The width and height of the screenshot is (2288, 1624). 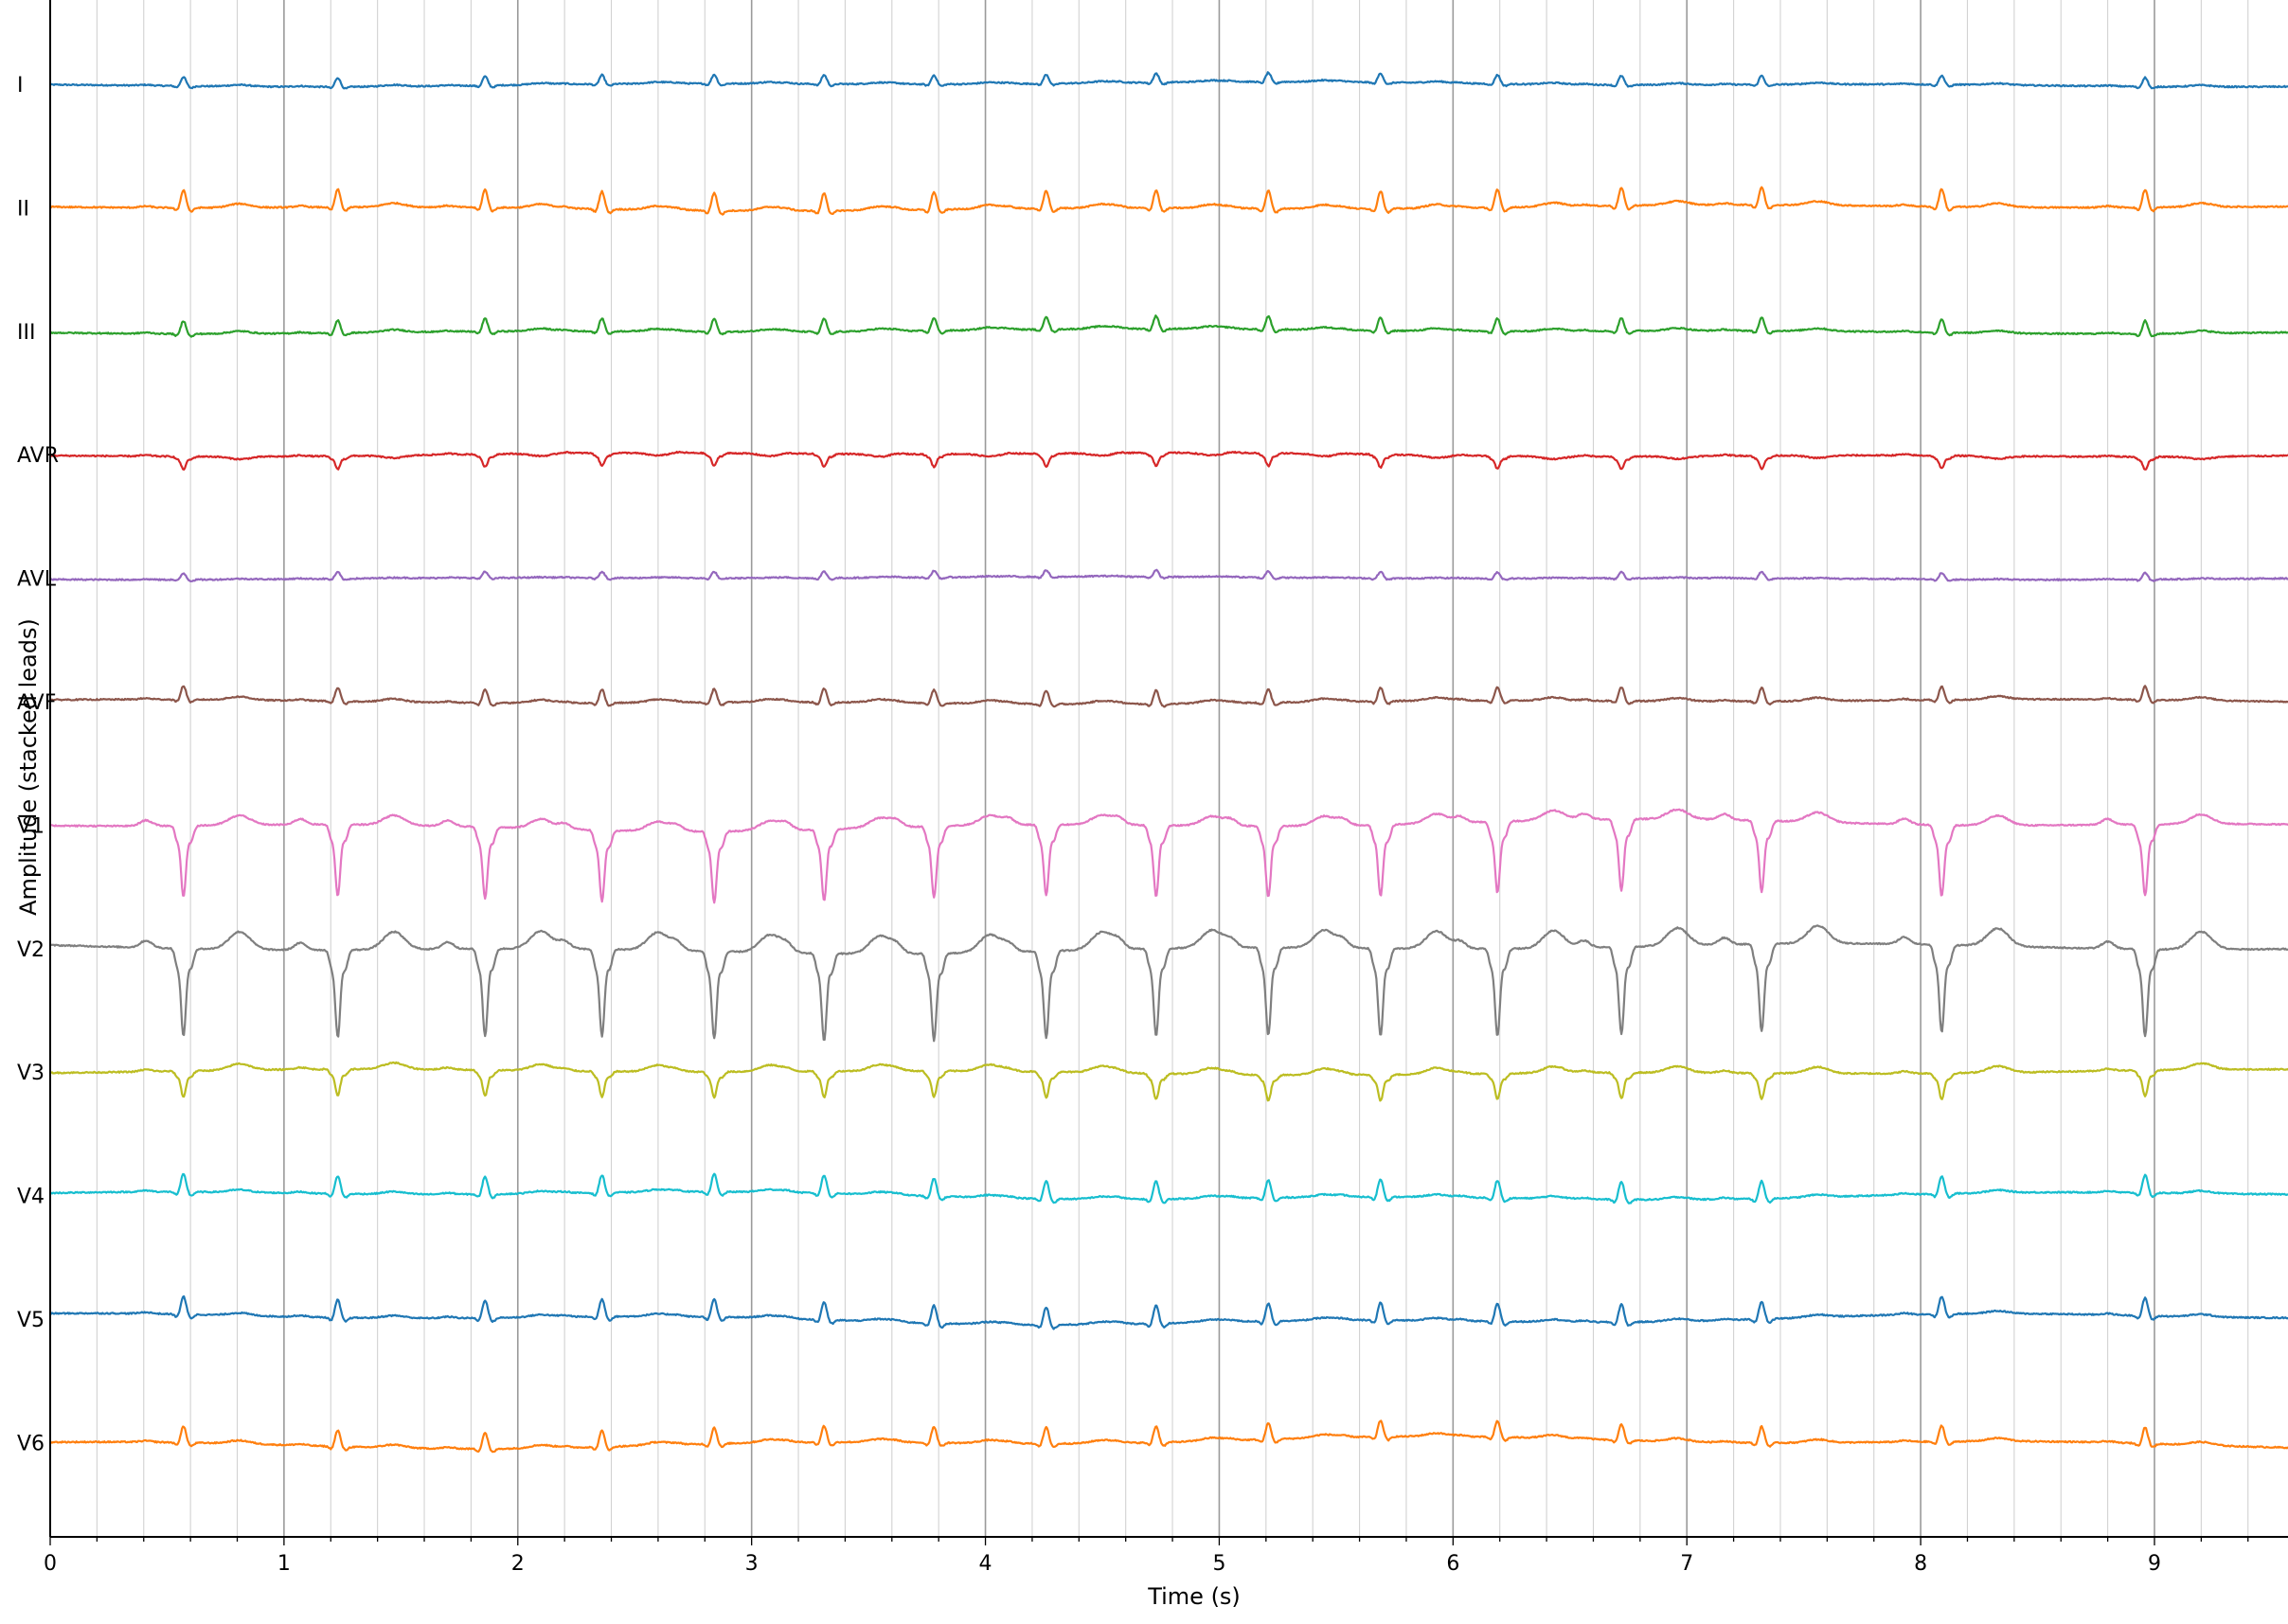 What do you see at coordinates (1169, 1082) in the screenshot?
I see `trace-v3` at bounding box center [1169, 1082].